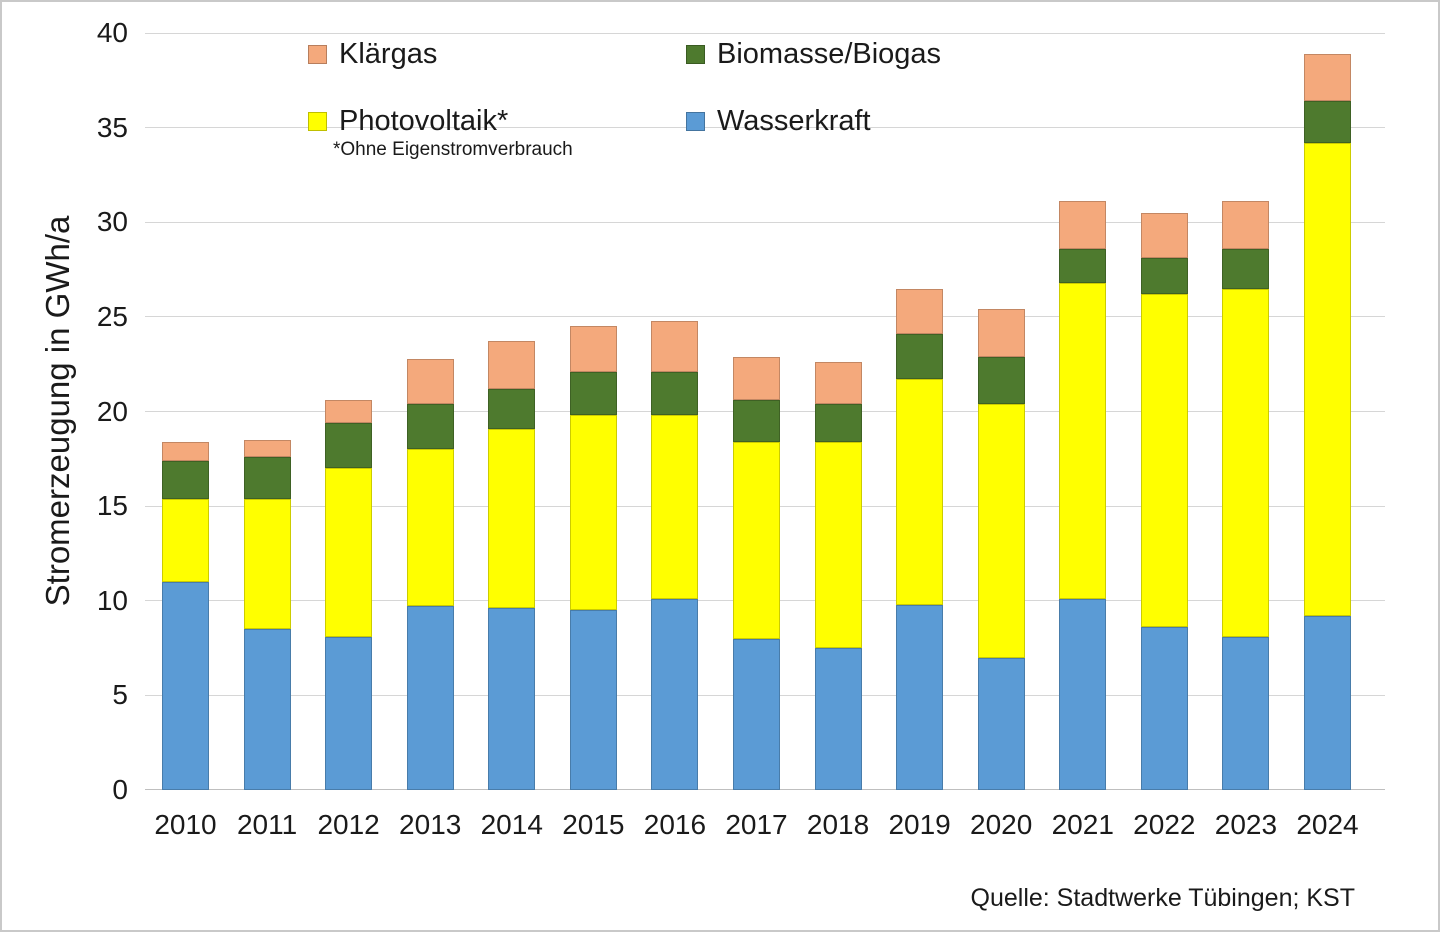  Describe the element at coordinates (1164, 461) in the screenshot. I see `bar-2022-photovoltaik` at that location.